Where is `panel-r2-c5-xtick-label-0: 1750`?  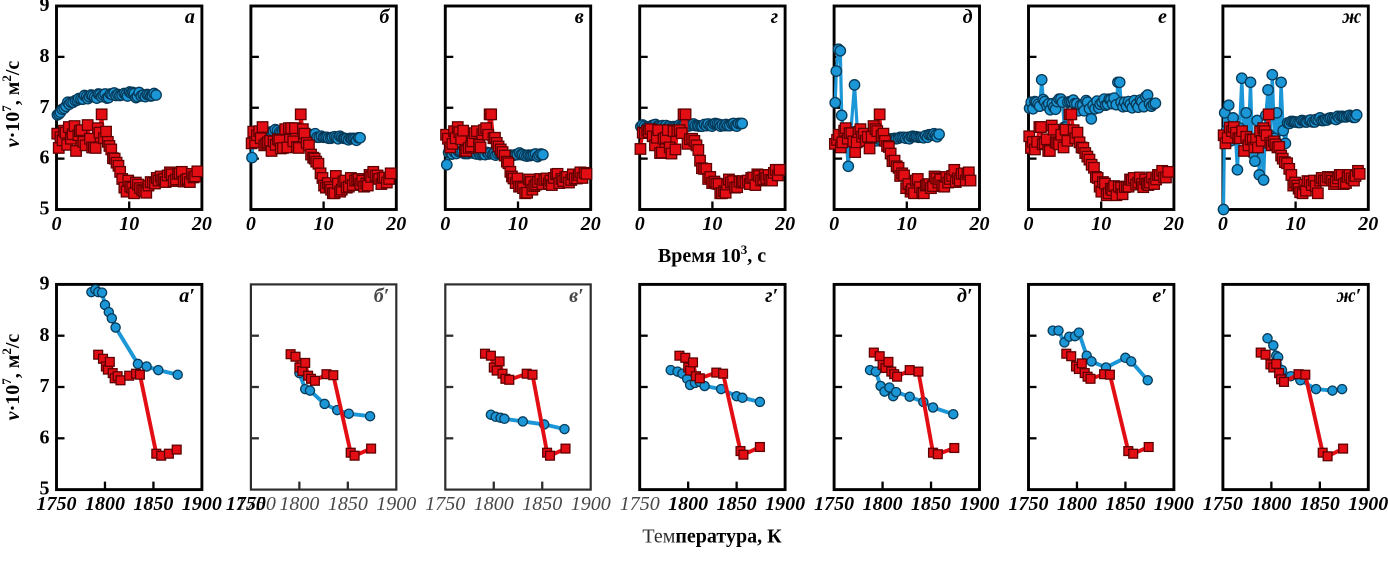
panel-r2-c5-xtick-label-0: 1750 is located at coordinates (834, 504).